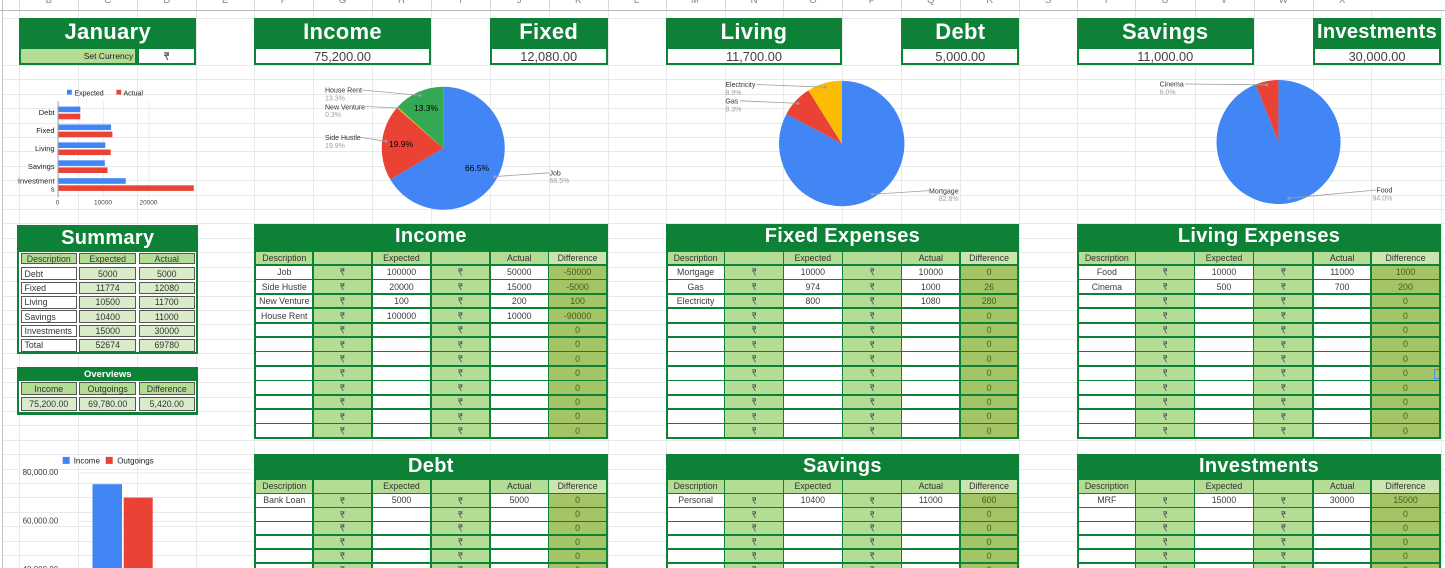 The image size is (1445, 568). I want to click on svg-text: Investment, so click(37, 180).